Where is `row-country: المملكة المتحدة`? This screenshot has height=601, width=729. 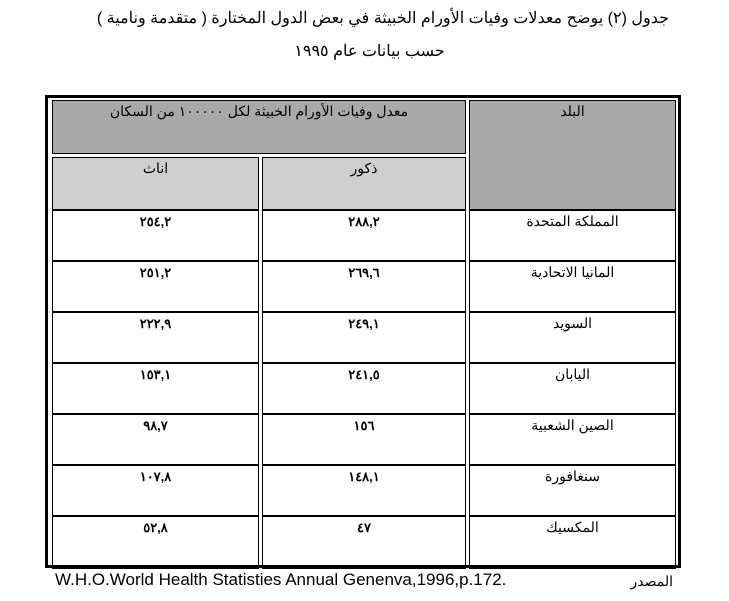
row-country: المملكة المتحدة is located at coordinates (572, 235).